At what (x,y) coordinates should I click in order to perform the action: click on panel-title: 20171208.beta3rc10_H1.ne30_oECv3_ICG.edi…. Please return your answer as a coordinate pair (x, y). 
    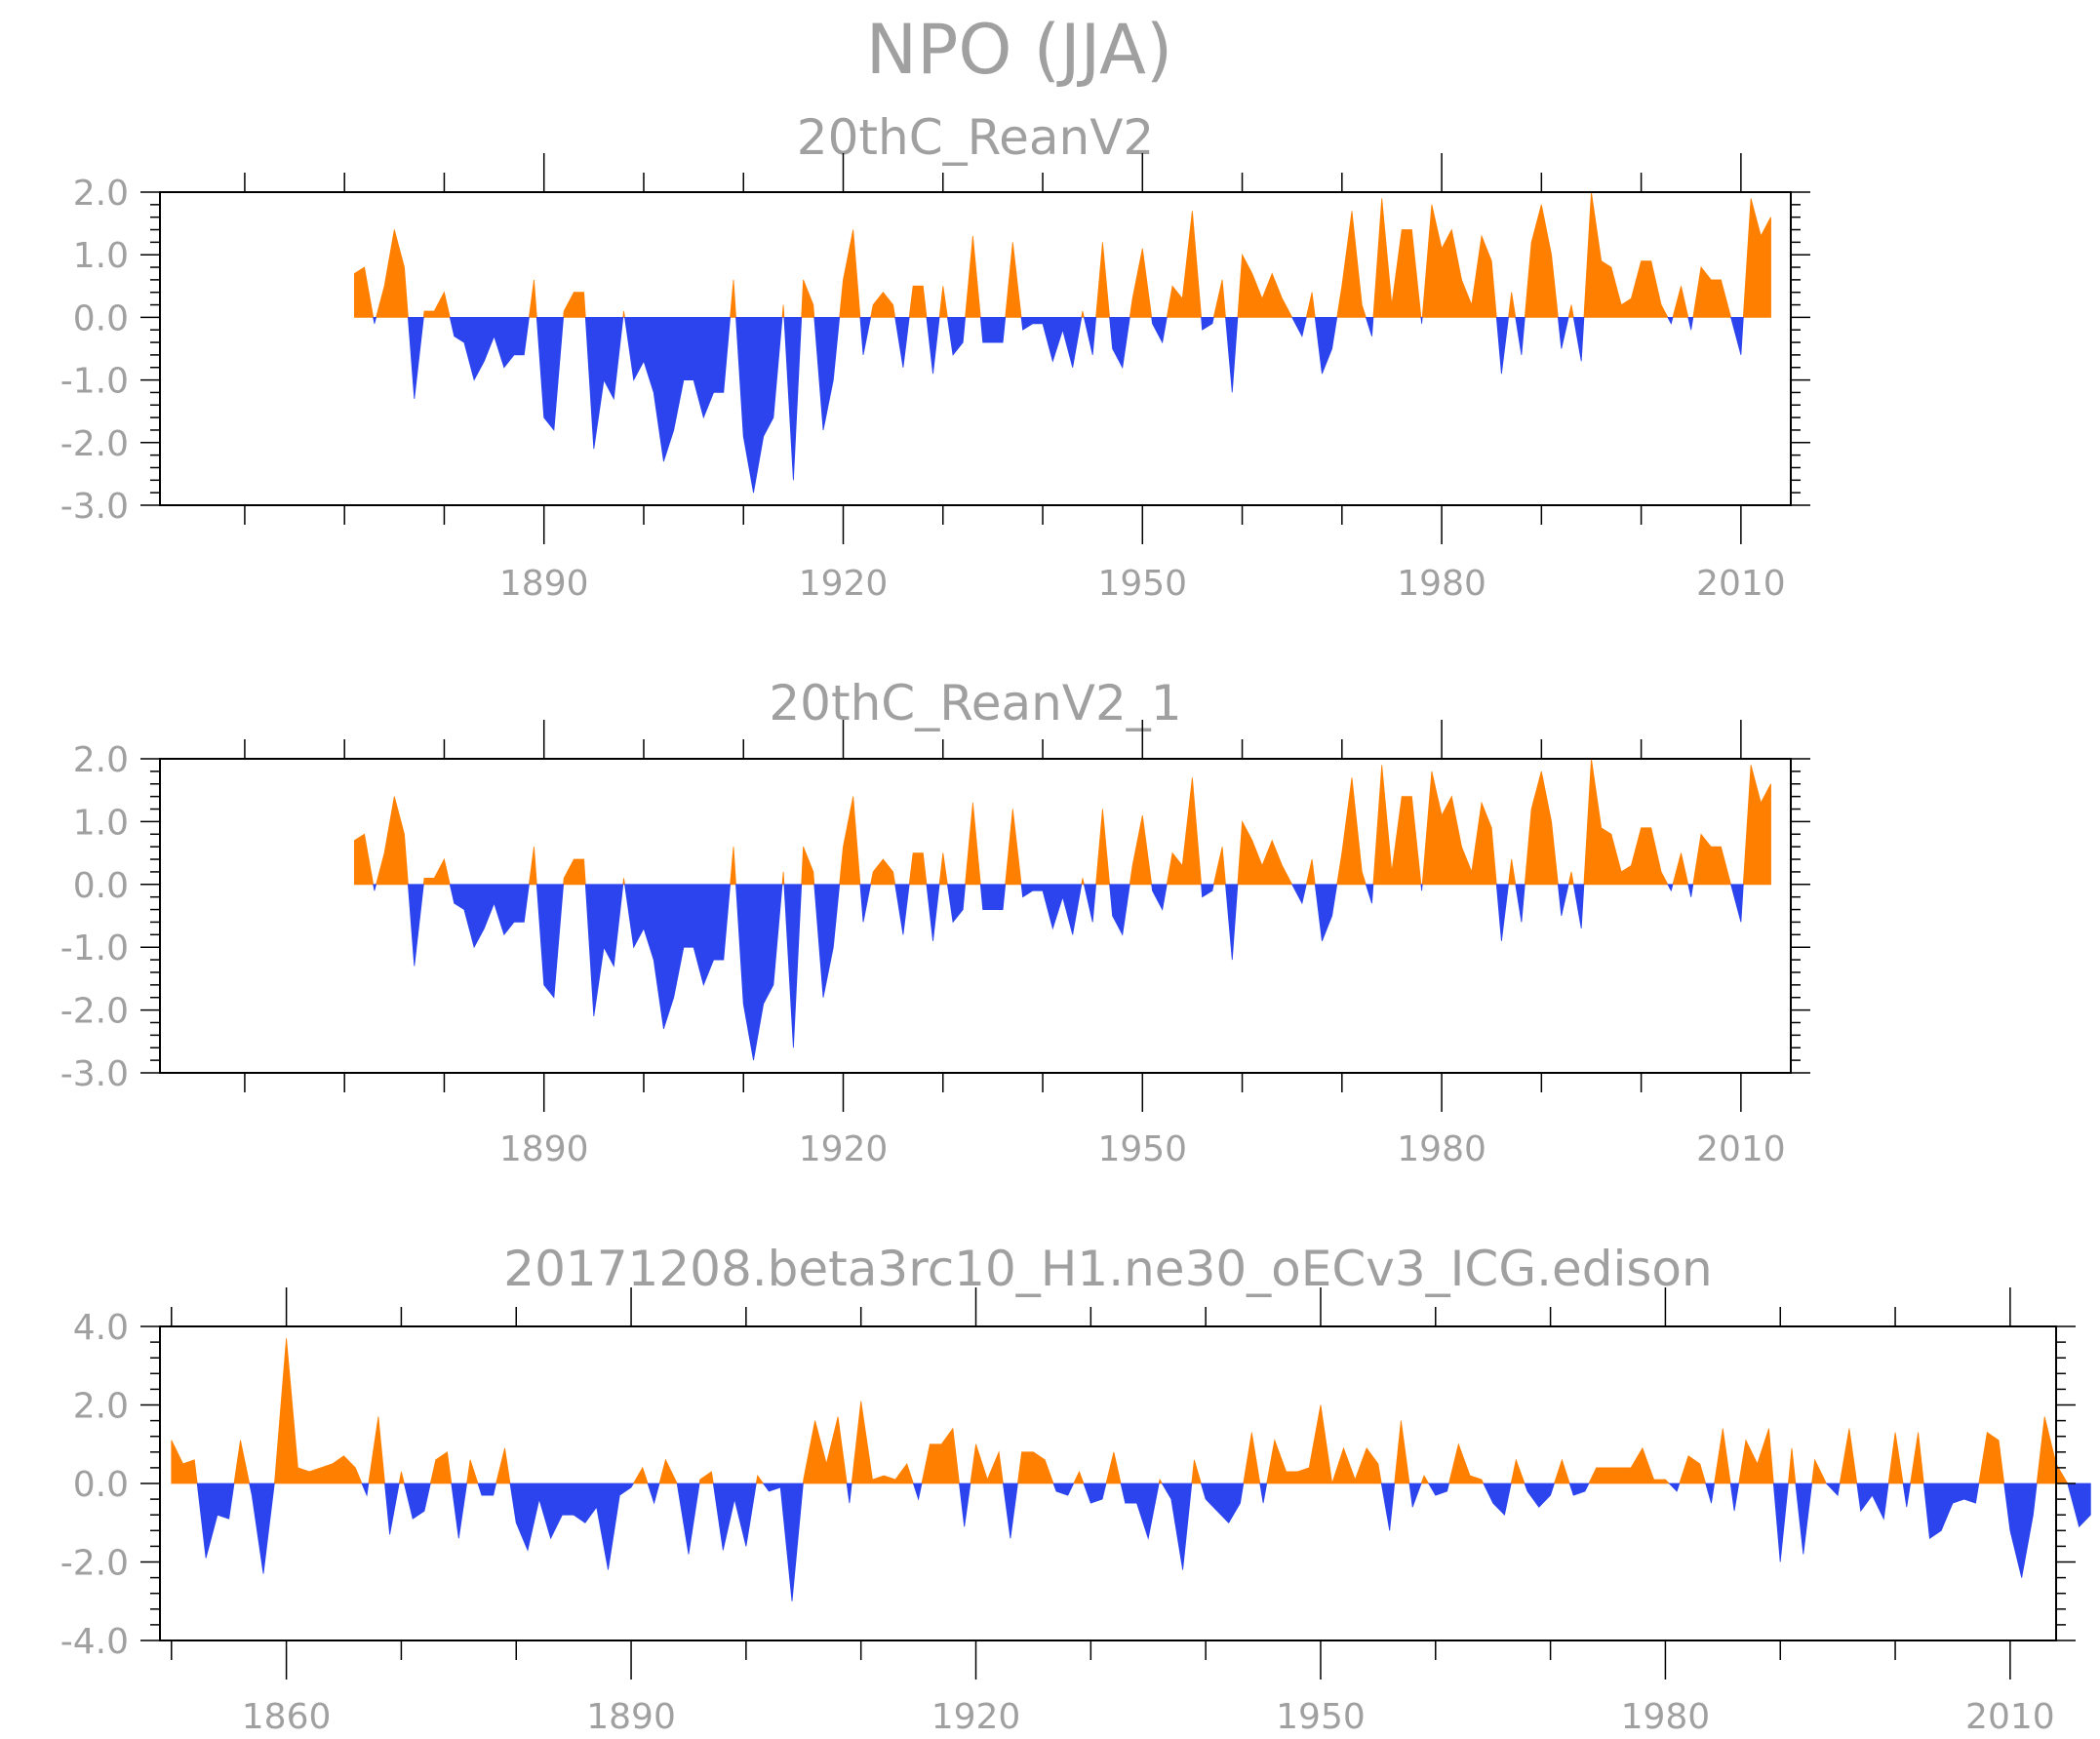
    Looking at the image, I should click on (1107, 1269).